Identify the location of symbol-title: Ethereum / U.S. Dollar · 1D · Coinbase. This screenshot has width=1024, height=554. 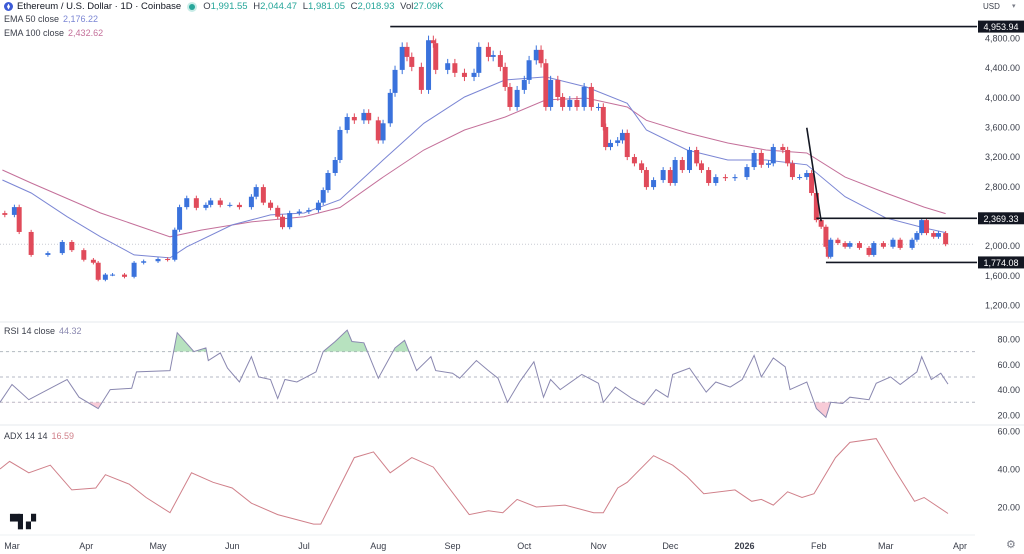
(99, 6).